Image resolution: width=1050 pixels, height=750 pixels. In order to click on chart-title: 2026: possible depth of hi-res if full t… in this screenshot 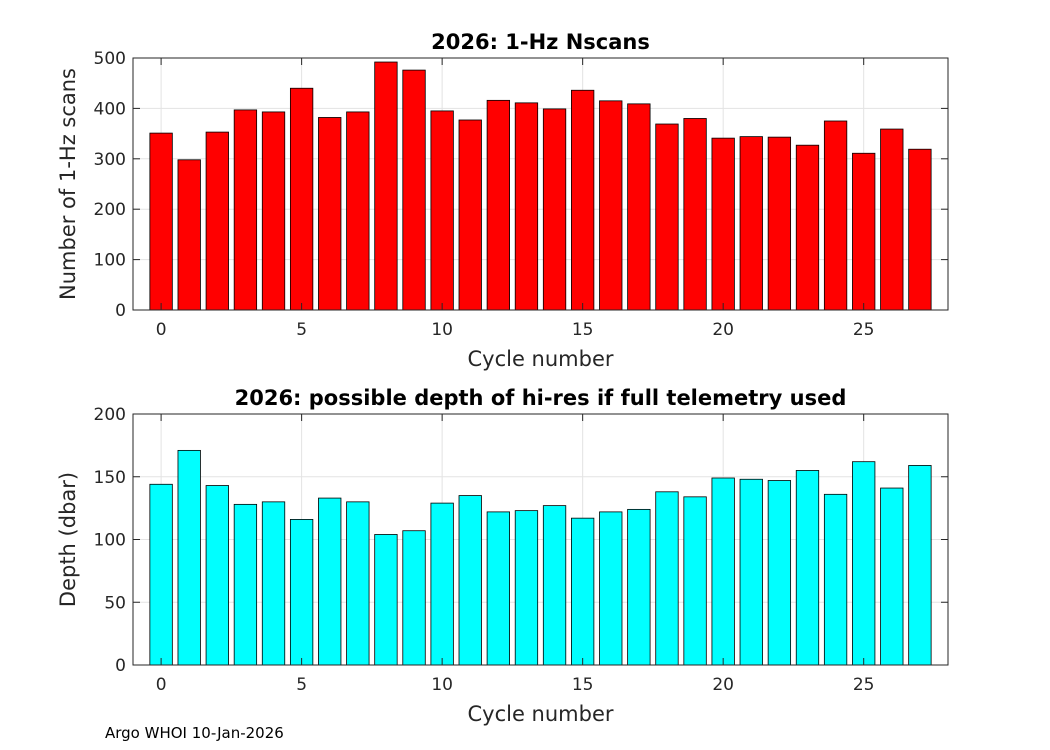, I will do `click(541, 398)`.